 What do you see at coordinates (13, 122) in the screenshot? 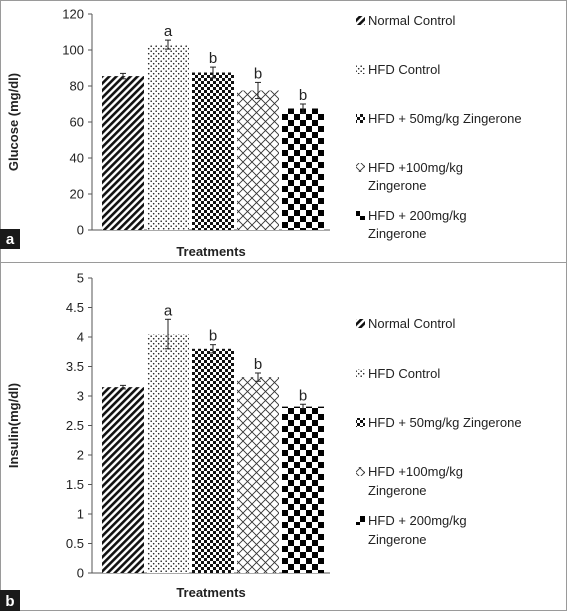
I see `y-axis-title: Glucose (mg/dl)` at bounding box center [13, 122].